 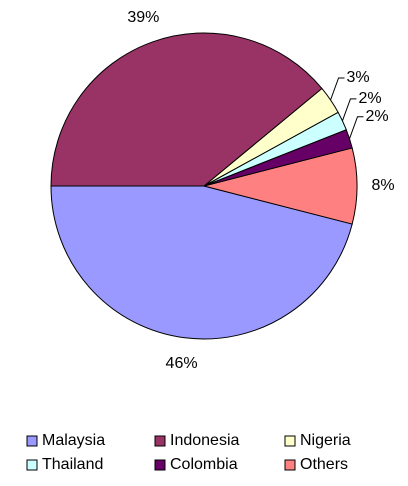 I want to click on data-label: 39%, so click(x=143, y=17).